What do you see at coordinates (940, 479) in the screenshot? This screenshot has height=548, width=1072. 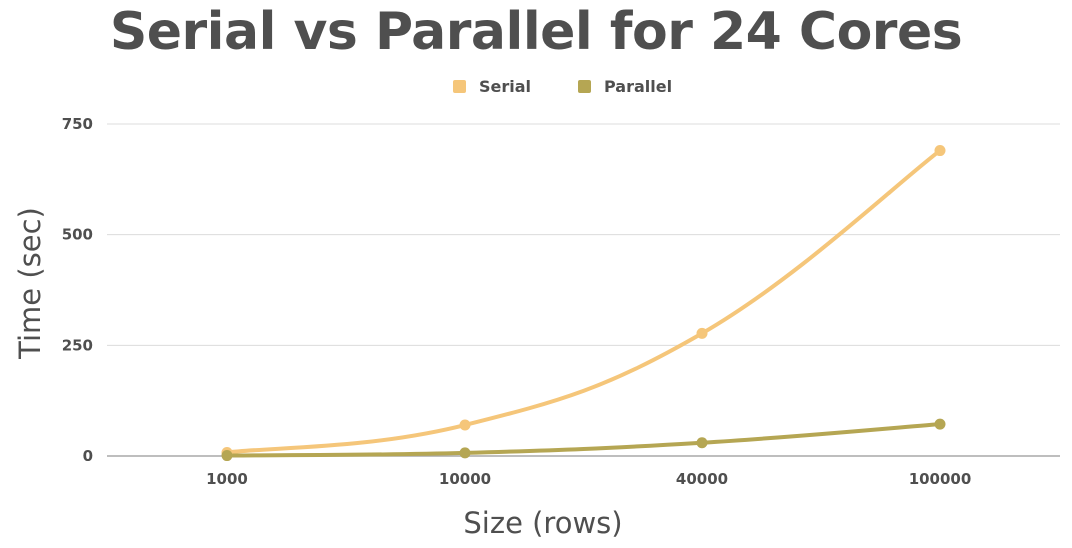 I see `x-tick-label: 100000` at bounding box center [940, 479].